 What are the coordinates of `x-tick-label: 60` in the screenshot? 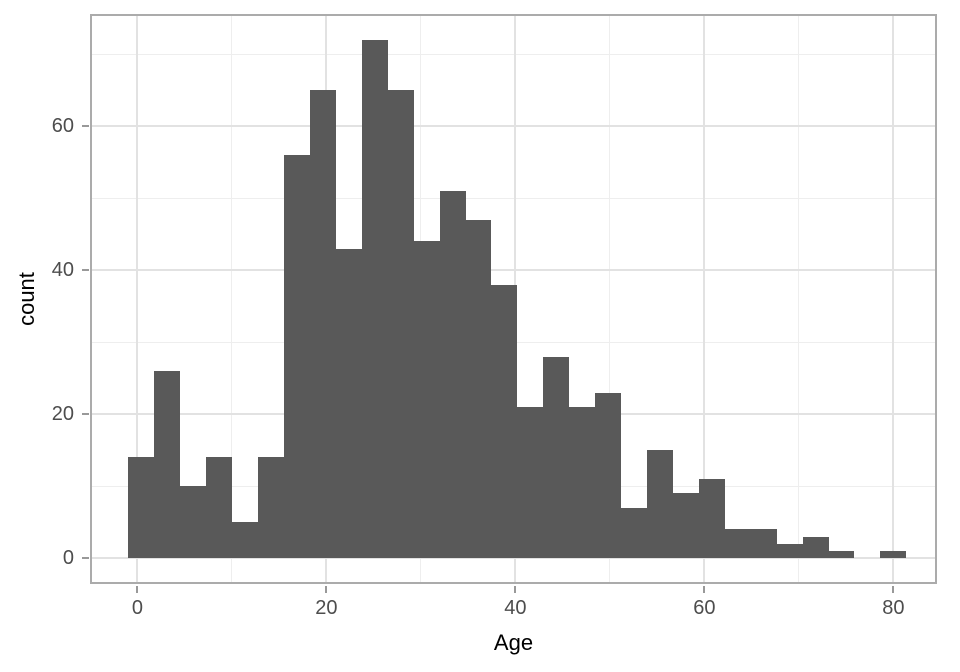 It's located at (704, 608).